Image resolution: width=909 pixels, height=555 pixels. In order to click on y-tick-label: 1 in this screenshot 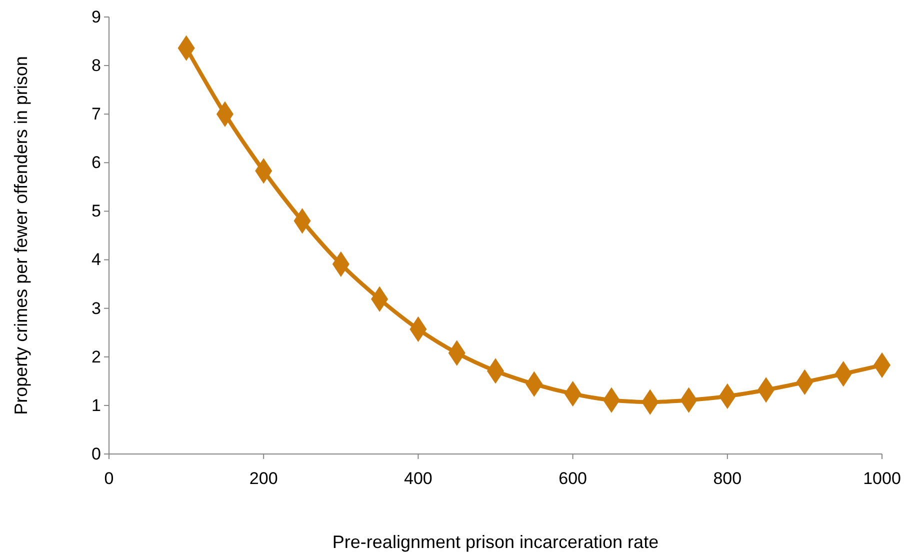, I will do `click(96, 405)`.